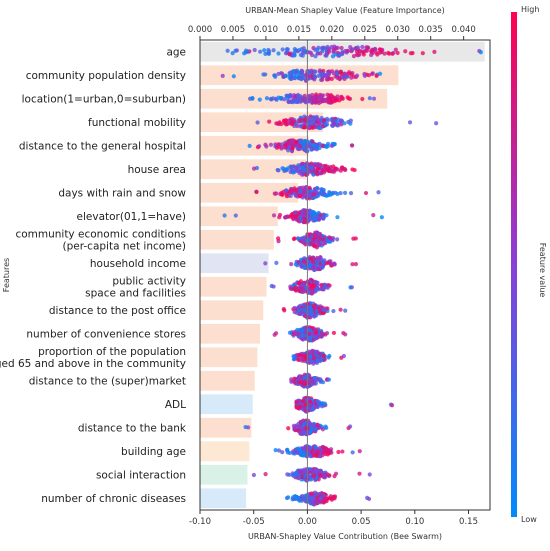 The width and height of the screenshot is (550, 551). Describe the element at coordinates (141, 475) in the screenshot. I see `feature-label-social-interaction: social interaction` at that location.